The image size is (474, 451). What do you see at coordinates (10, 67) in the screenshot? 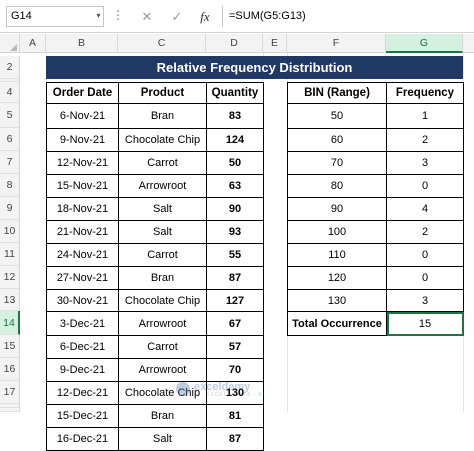
I see `row-header-2: 2` at bounding box center [10, 67].